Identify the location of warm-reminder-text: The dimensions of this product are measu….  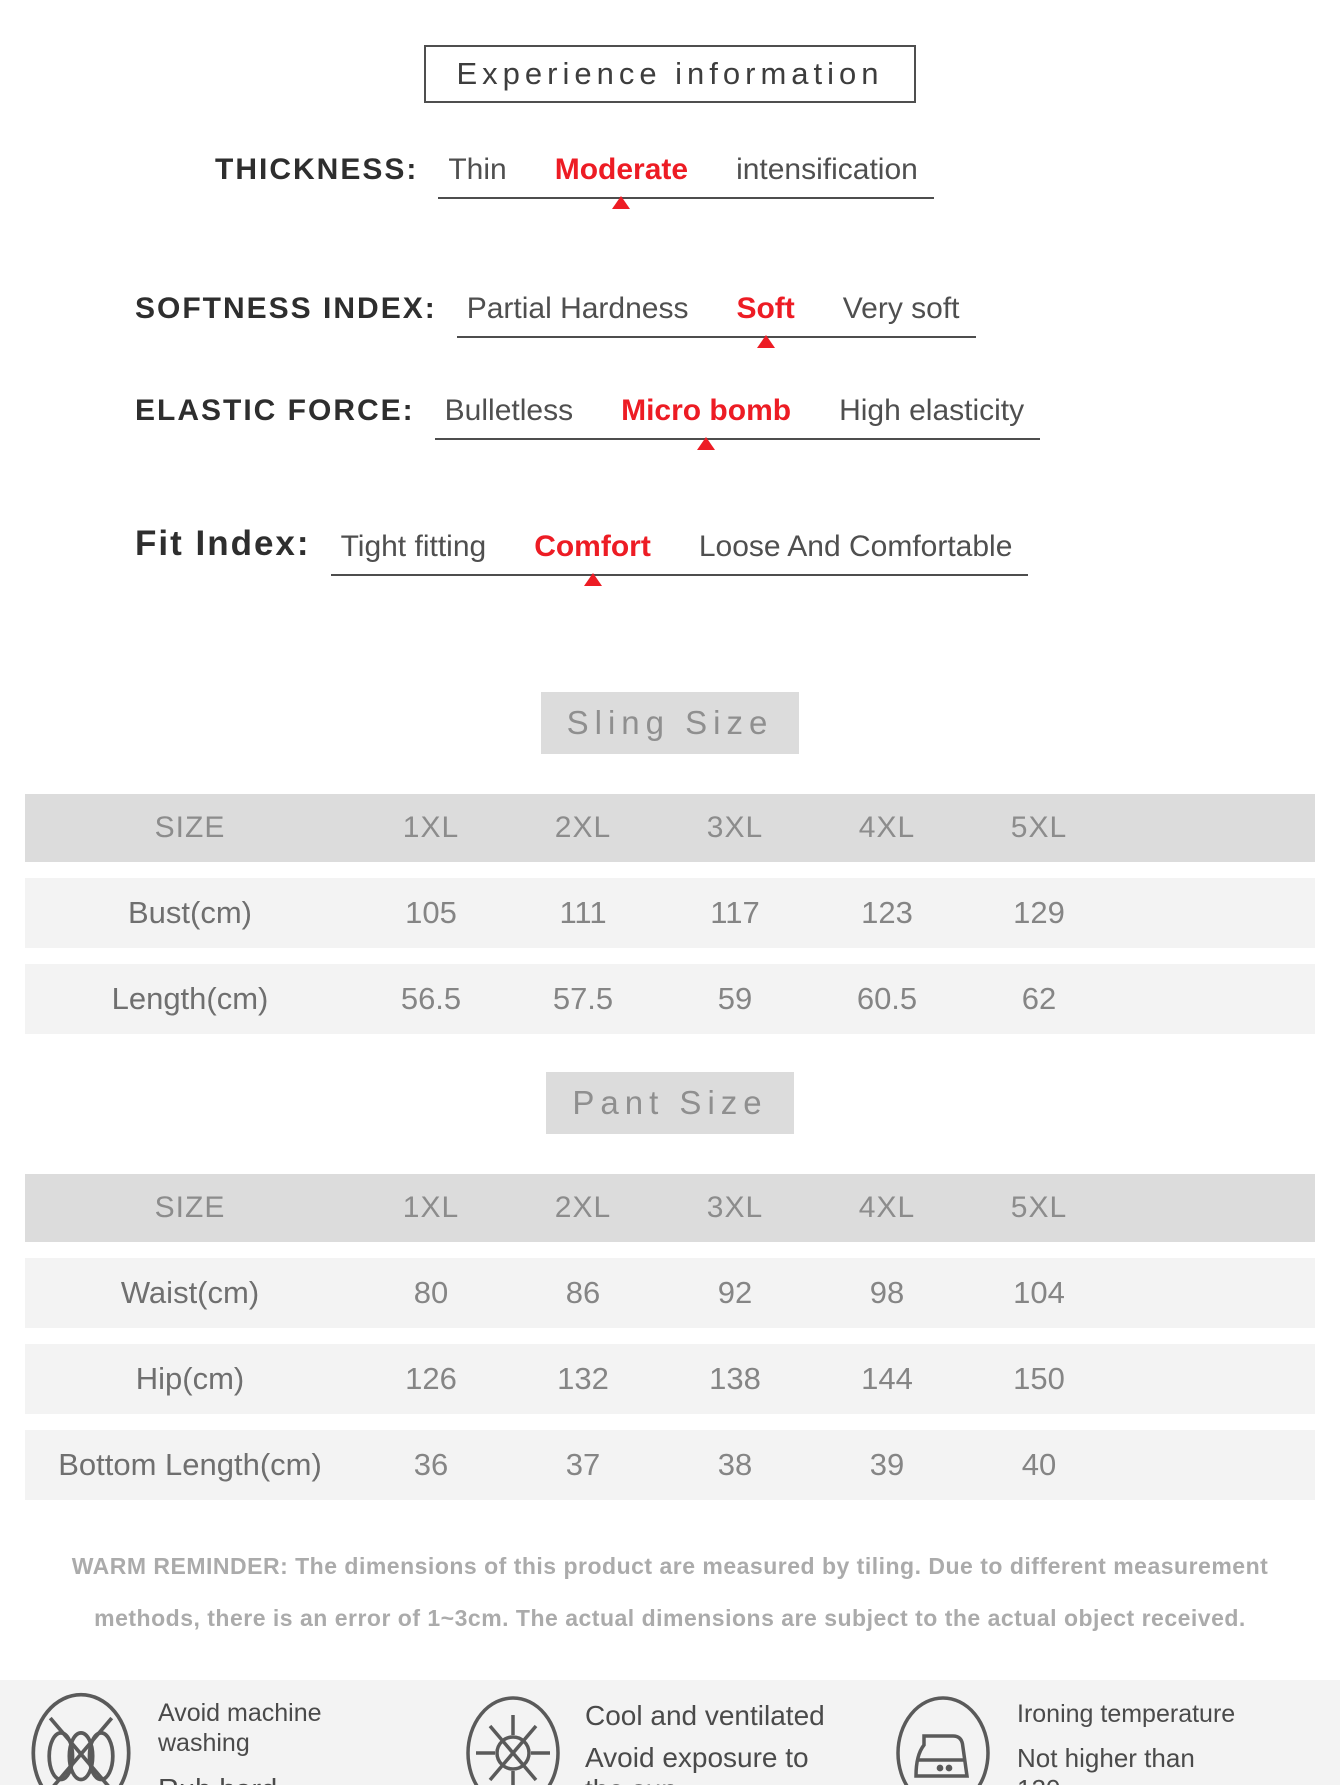
(681, 1592).